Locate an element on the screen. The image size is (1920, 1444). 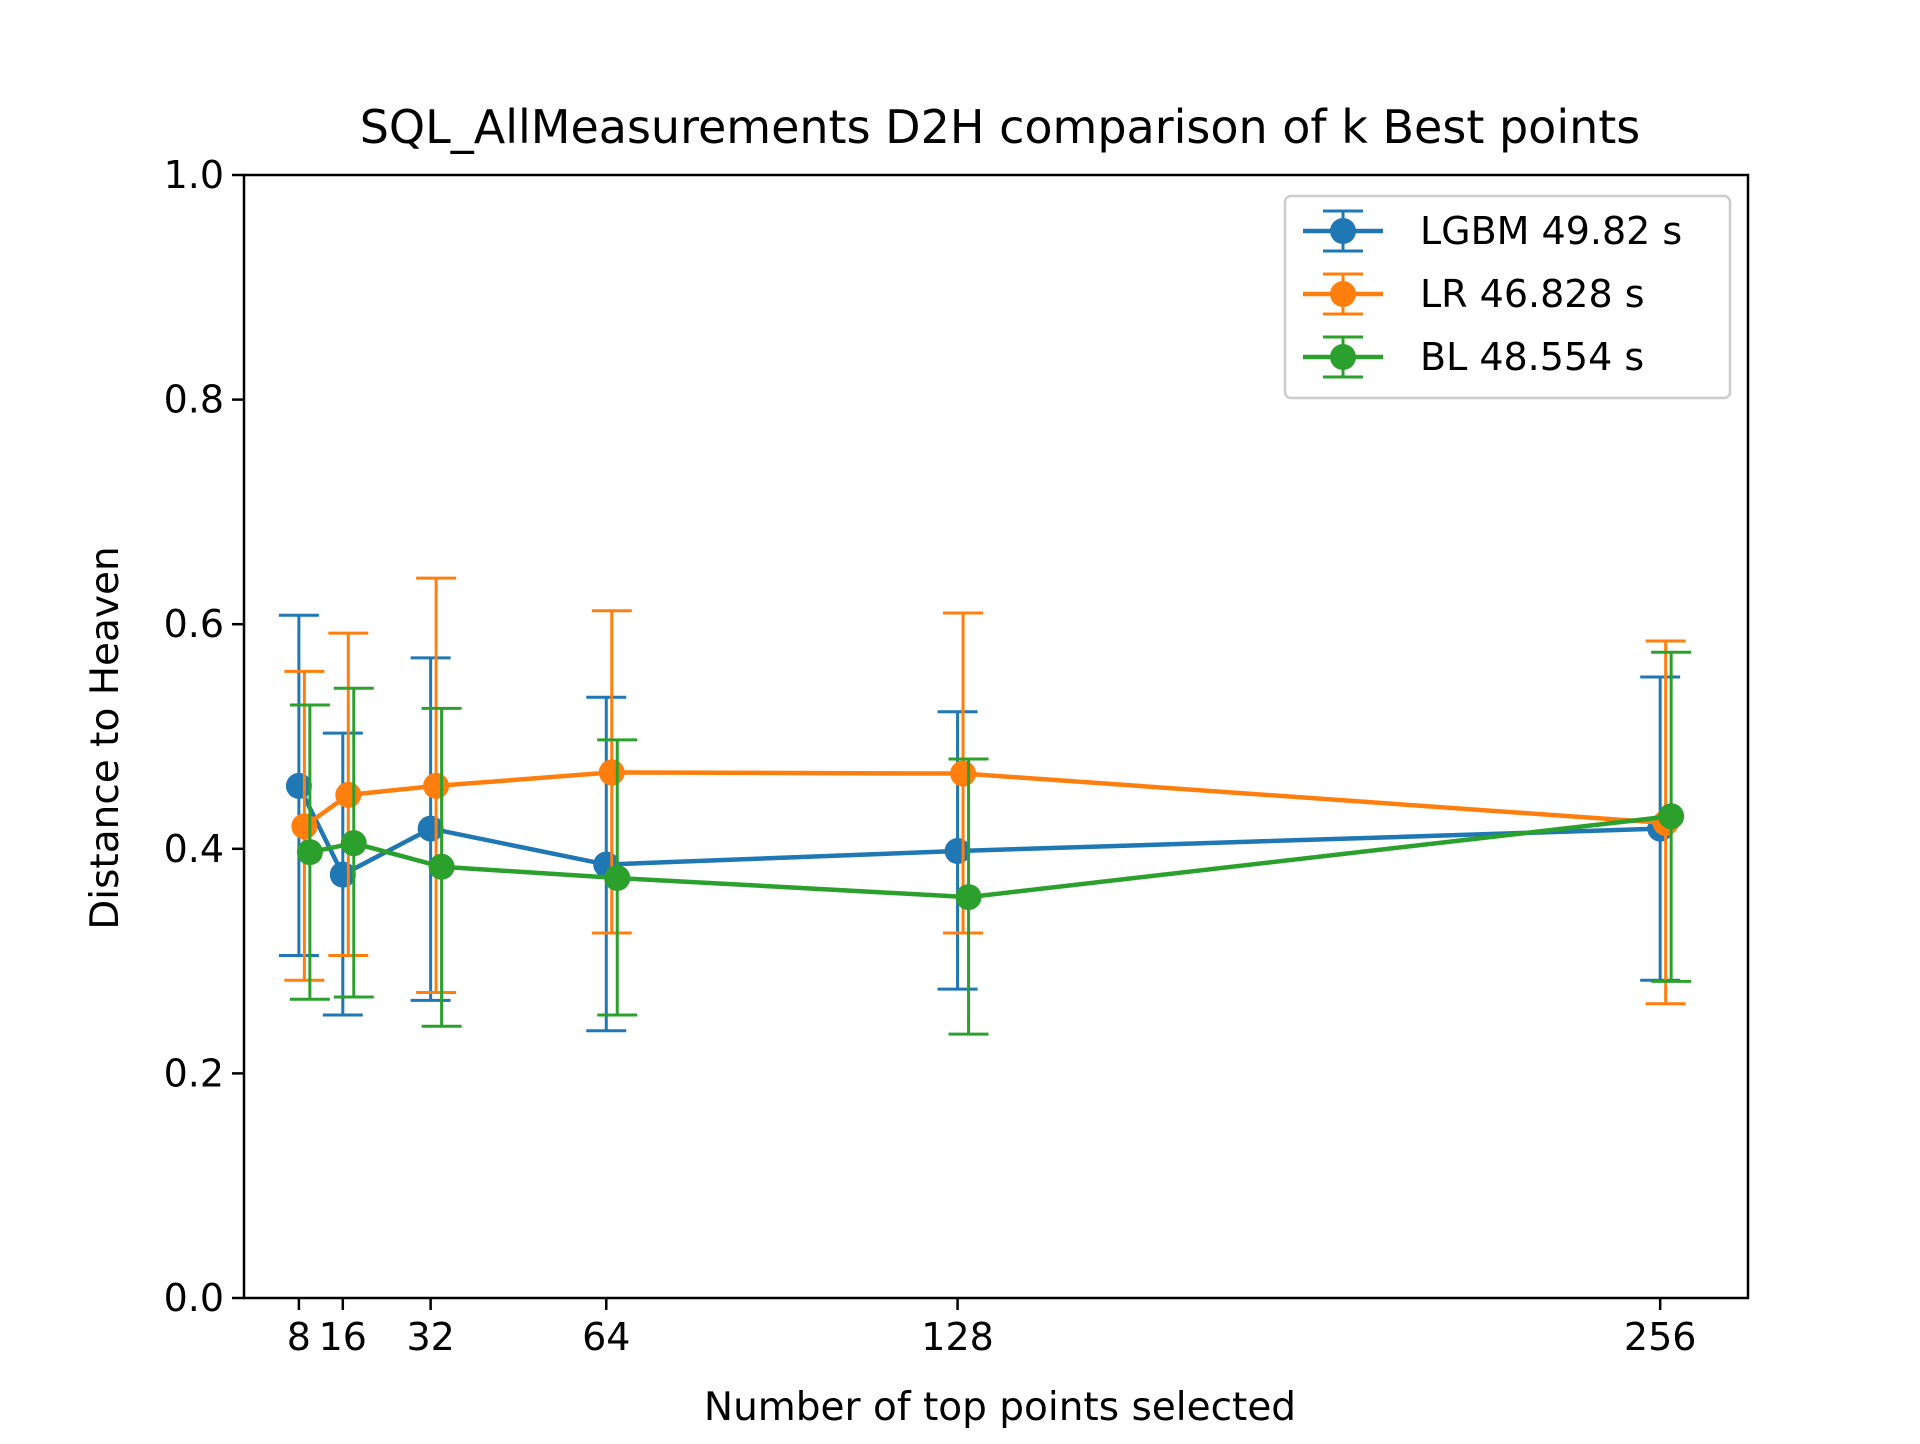
legend-label: LR 46.828 s is located at coordinates (1532, 294).